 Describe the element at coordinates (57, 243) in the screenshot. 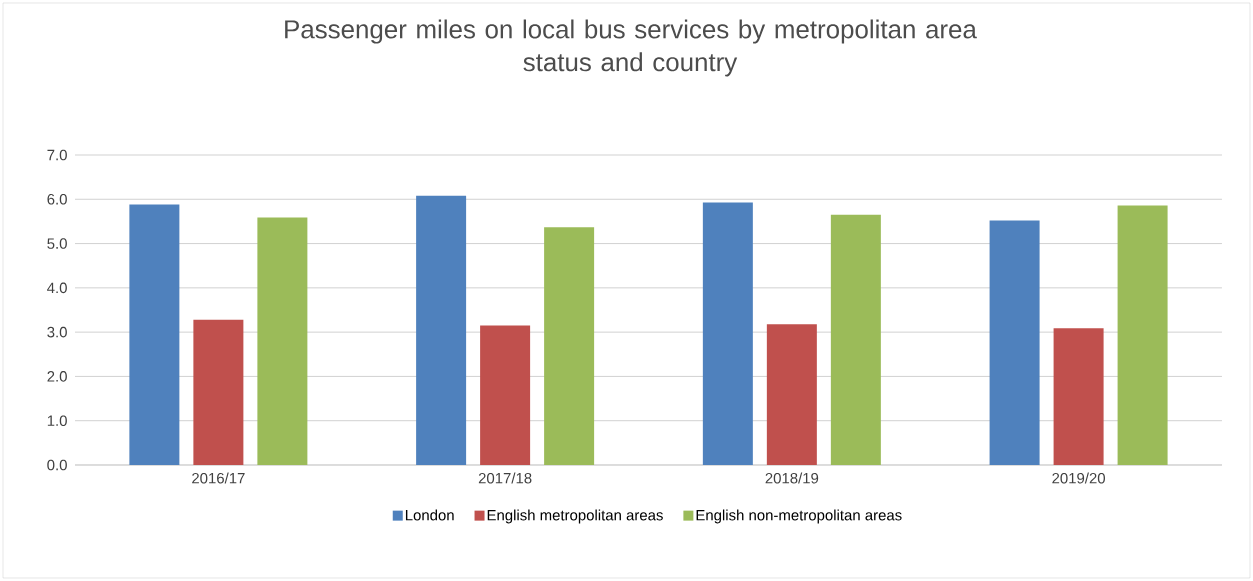

I see `y-tick-label: 5.0` at that location.